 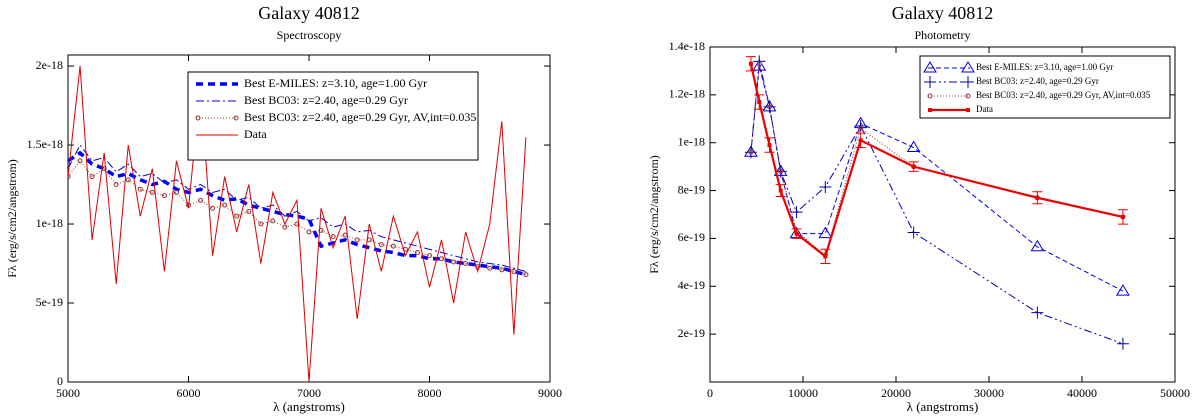 I want to click on y-tick-label: 8e-19, so click(x=691, y=189).